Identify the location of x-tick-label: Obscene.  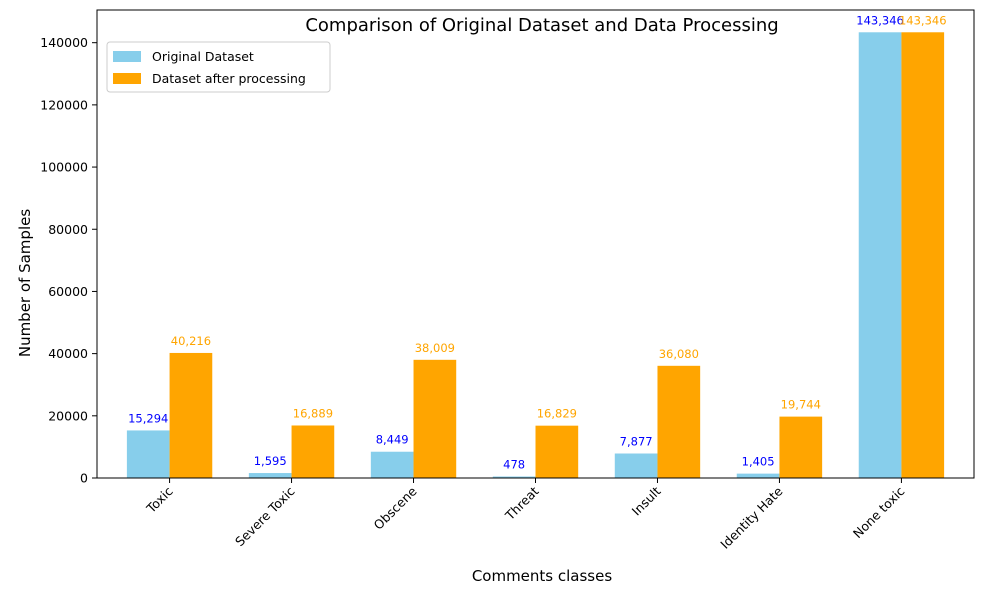
(395, 507).